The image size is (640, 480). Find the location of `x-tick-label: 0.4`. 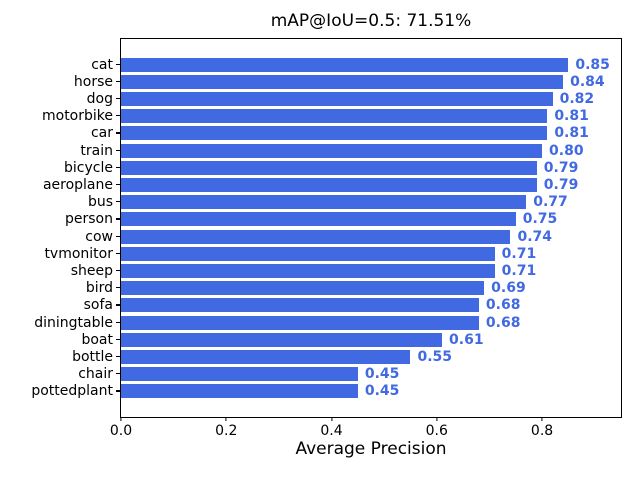

x-tick-label: 0.4 is located at coordinates (331, 431).